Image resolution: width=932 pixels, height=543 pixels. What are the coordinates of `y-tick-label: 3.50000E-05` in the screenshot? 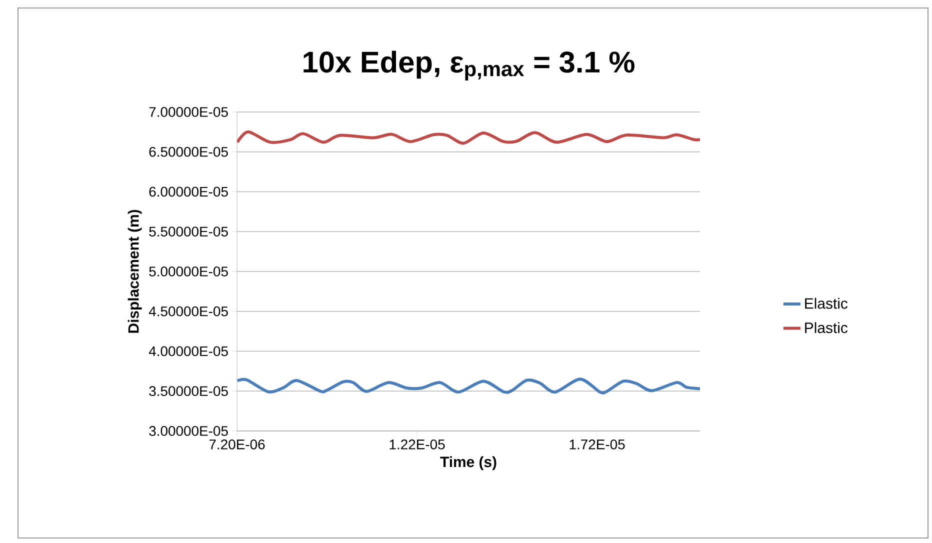 It's located at (188, 391).